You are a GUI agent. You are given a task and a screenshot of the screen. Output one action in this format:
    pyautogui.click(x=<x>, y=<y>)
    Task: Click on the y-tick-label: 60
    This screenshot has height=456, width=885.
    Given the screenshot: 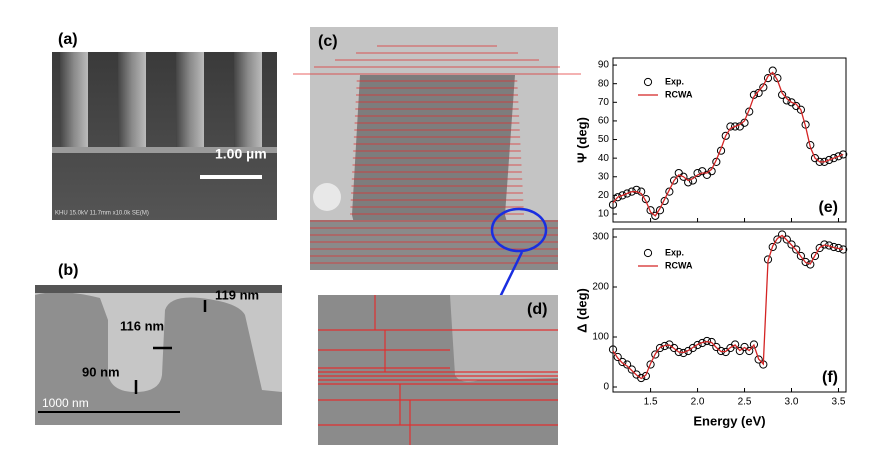 What is the action you would take?
    pyautogui.click(x=604, y=121)
    